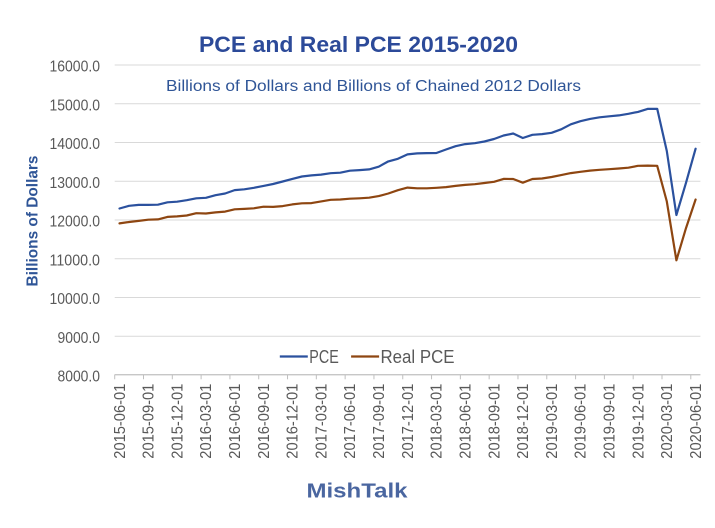 The image size is (715, 528). I want to click on svg-text: 2017-06-01, so click(350, 421).